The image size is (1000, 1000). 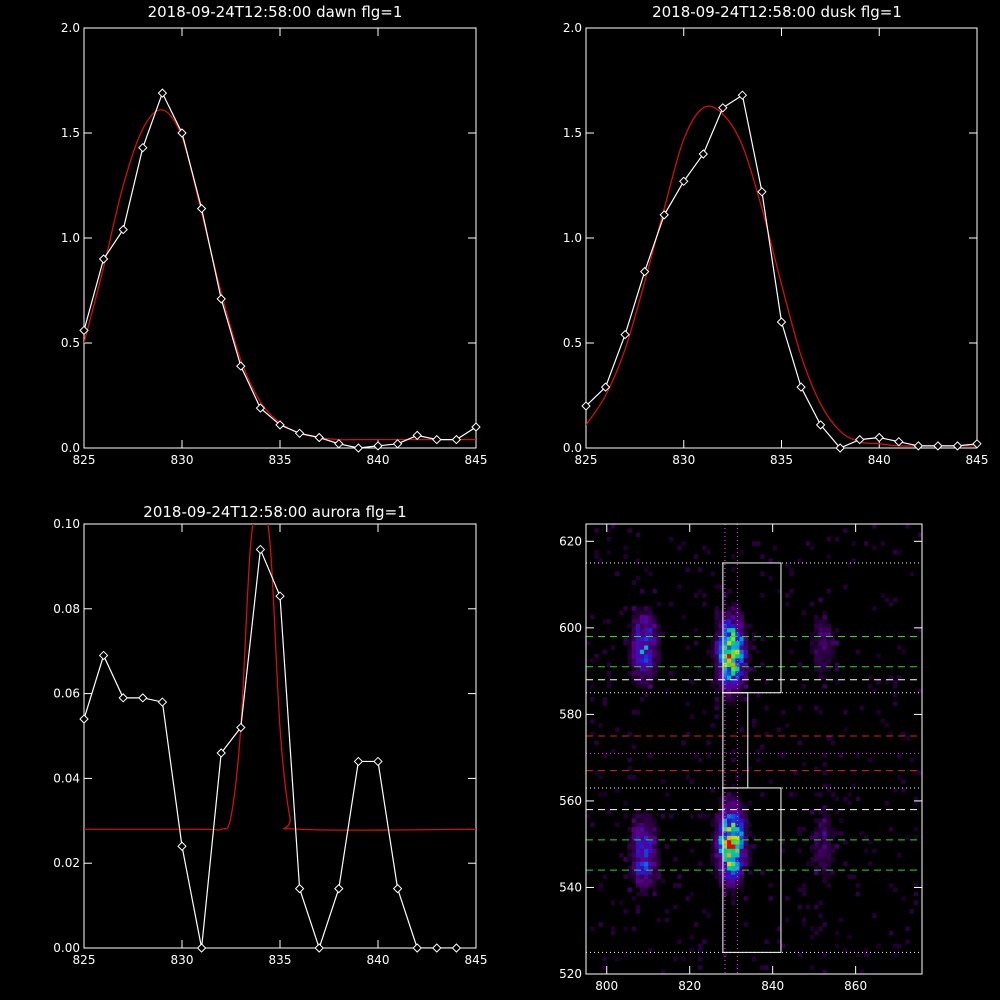 What do you see at coordinates (570, 628) in the screenshot?
I see `y-tick-label: 600` at bounding box center [570, 628].